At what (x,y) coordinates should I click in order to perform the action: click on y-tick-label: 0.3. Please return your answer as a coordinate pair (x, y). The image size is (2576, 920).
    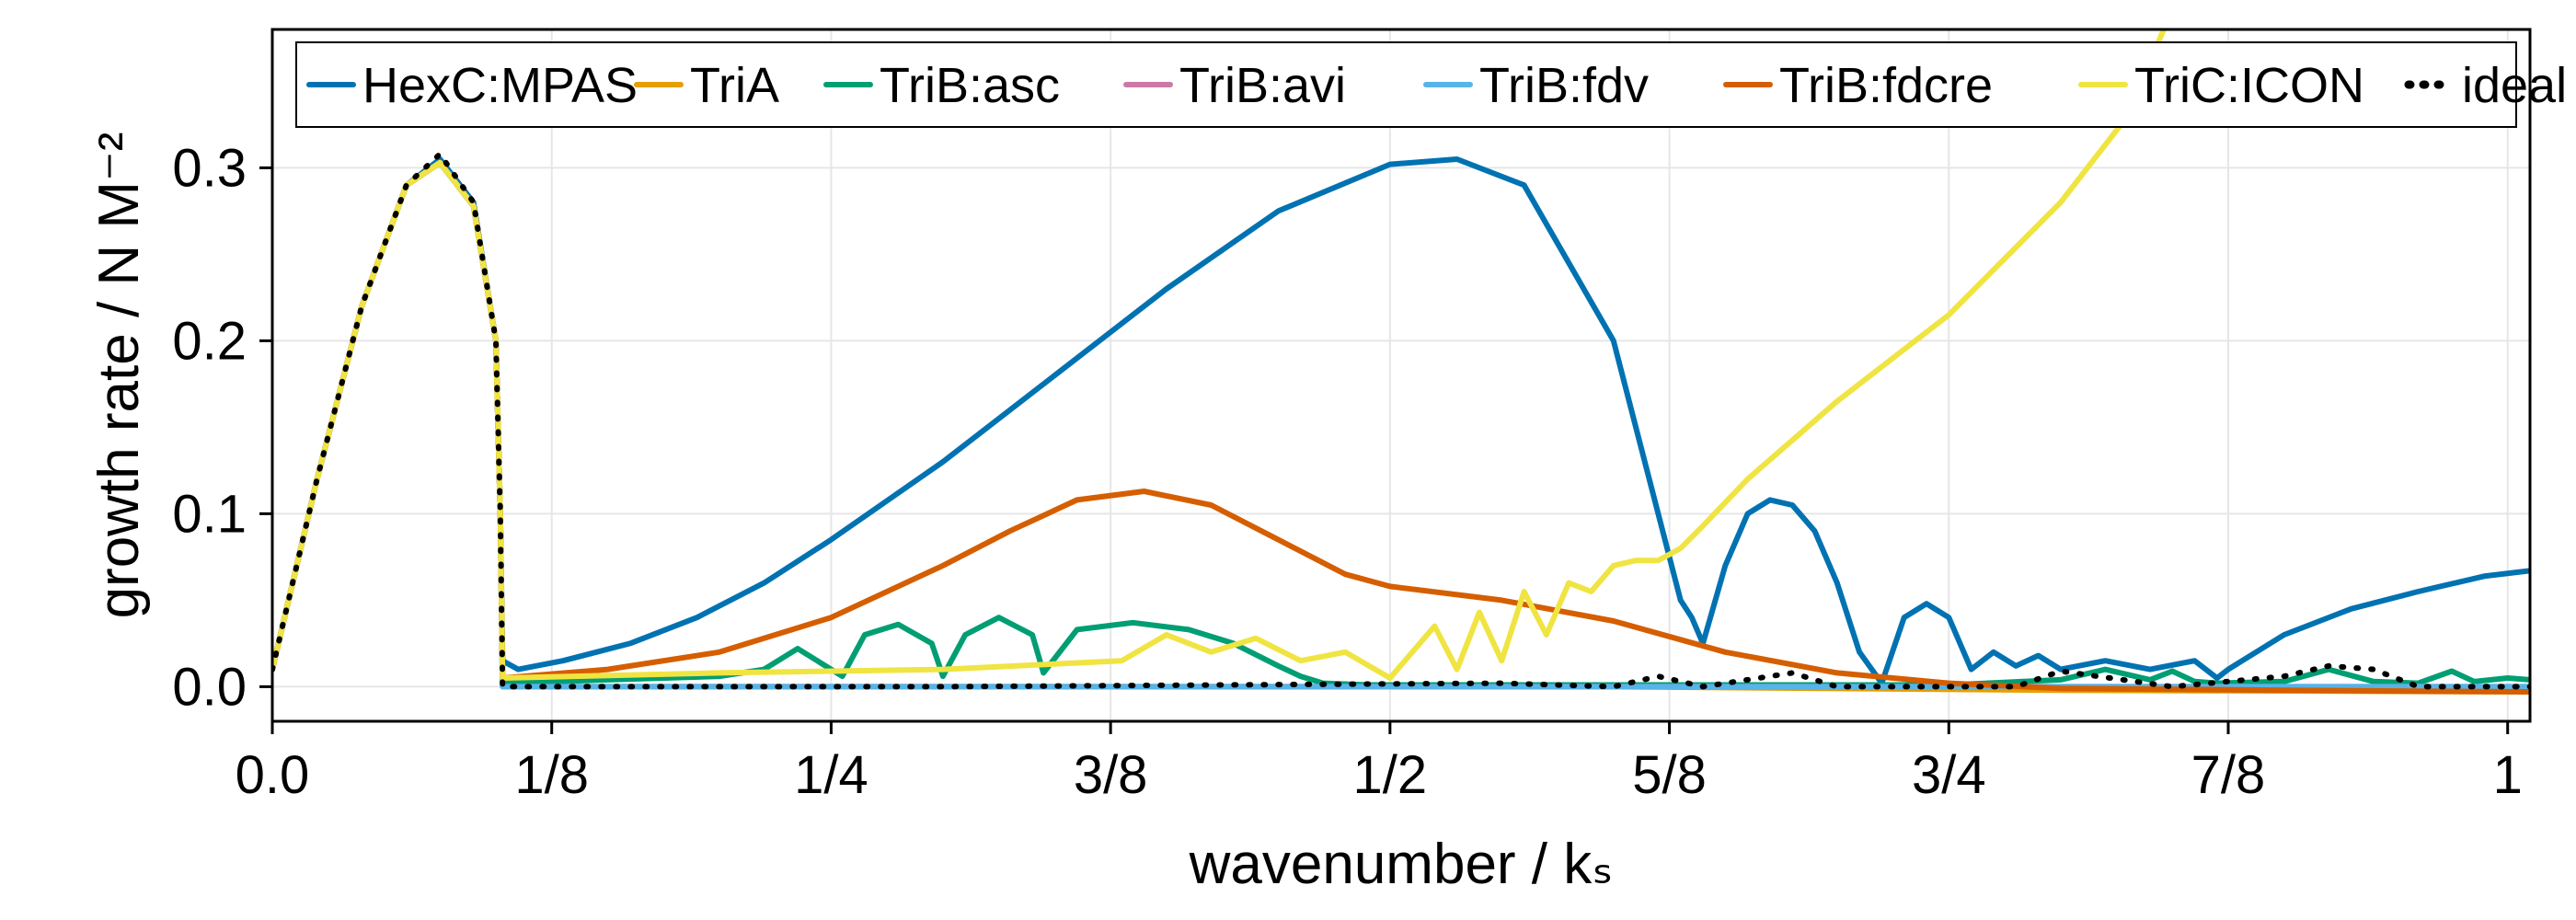
    Looking at the image, I should click on (209, 168).